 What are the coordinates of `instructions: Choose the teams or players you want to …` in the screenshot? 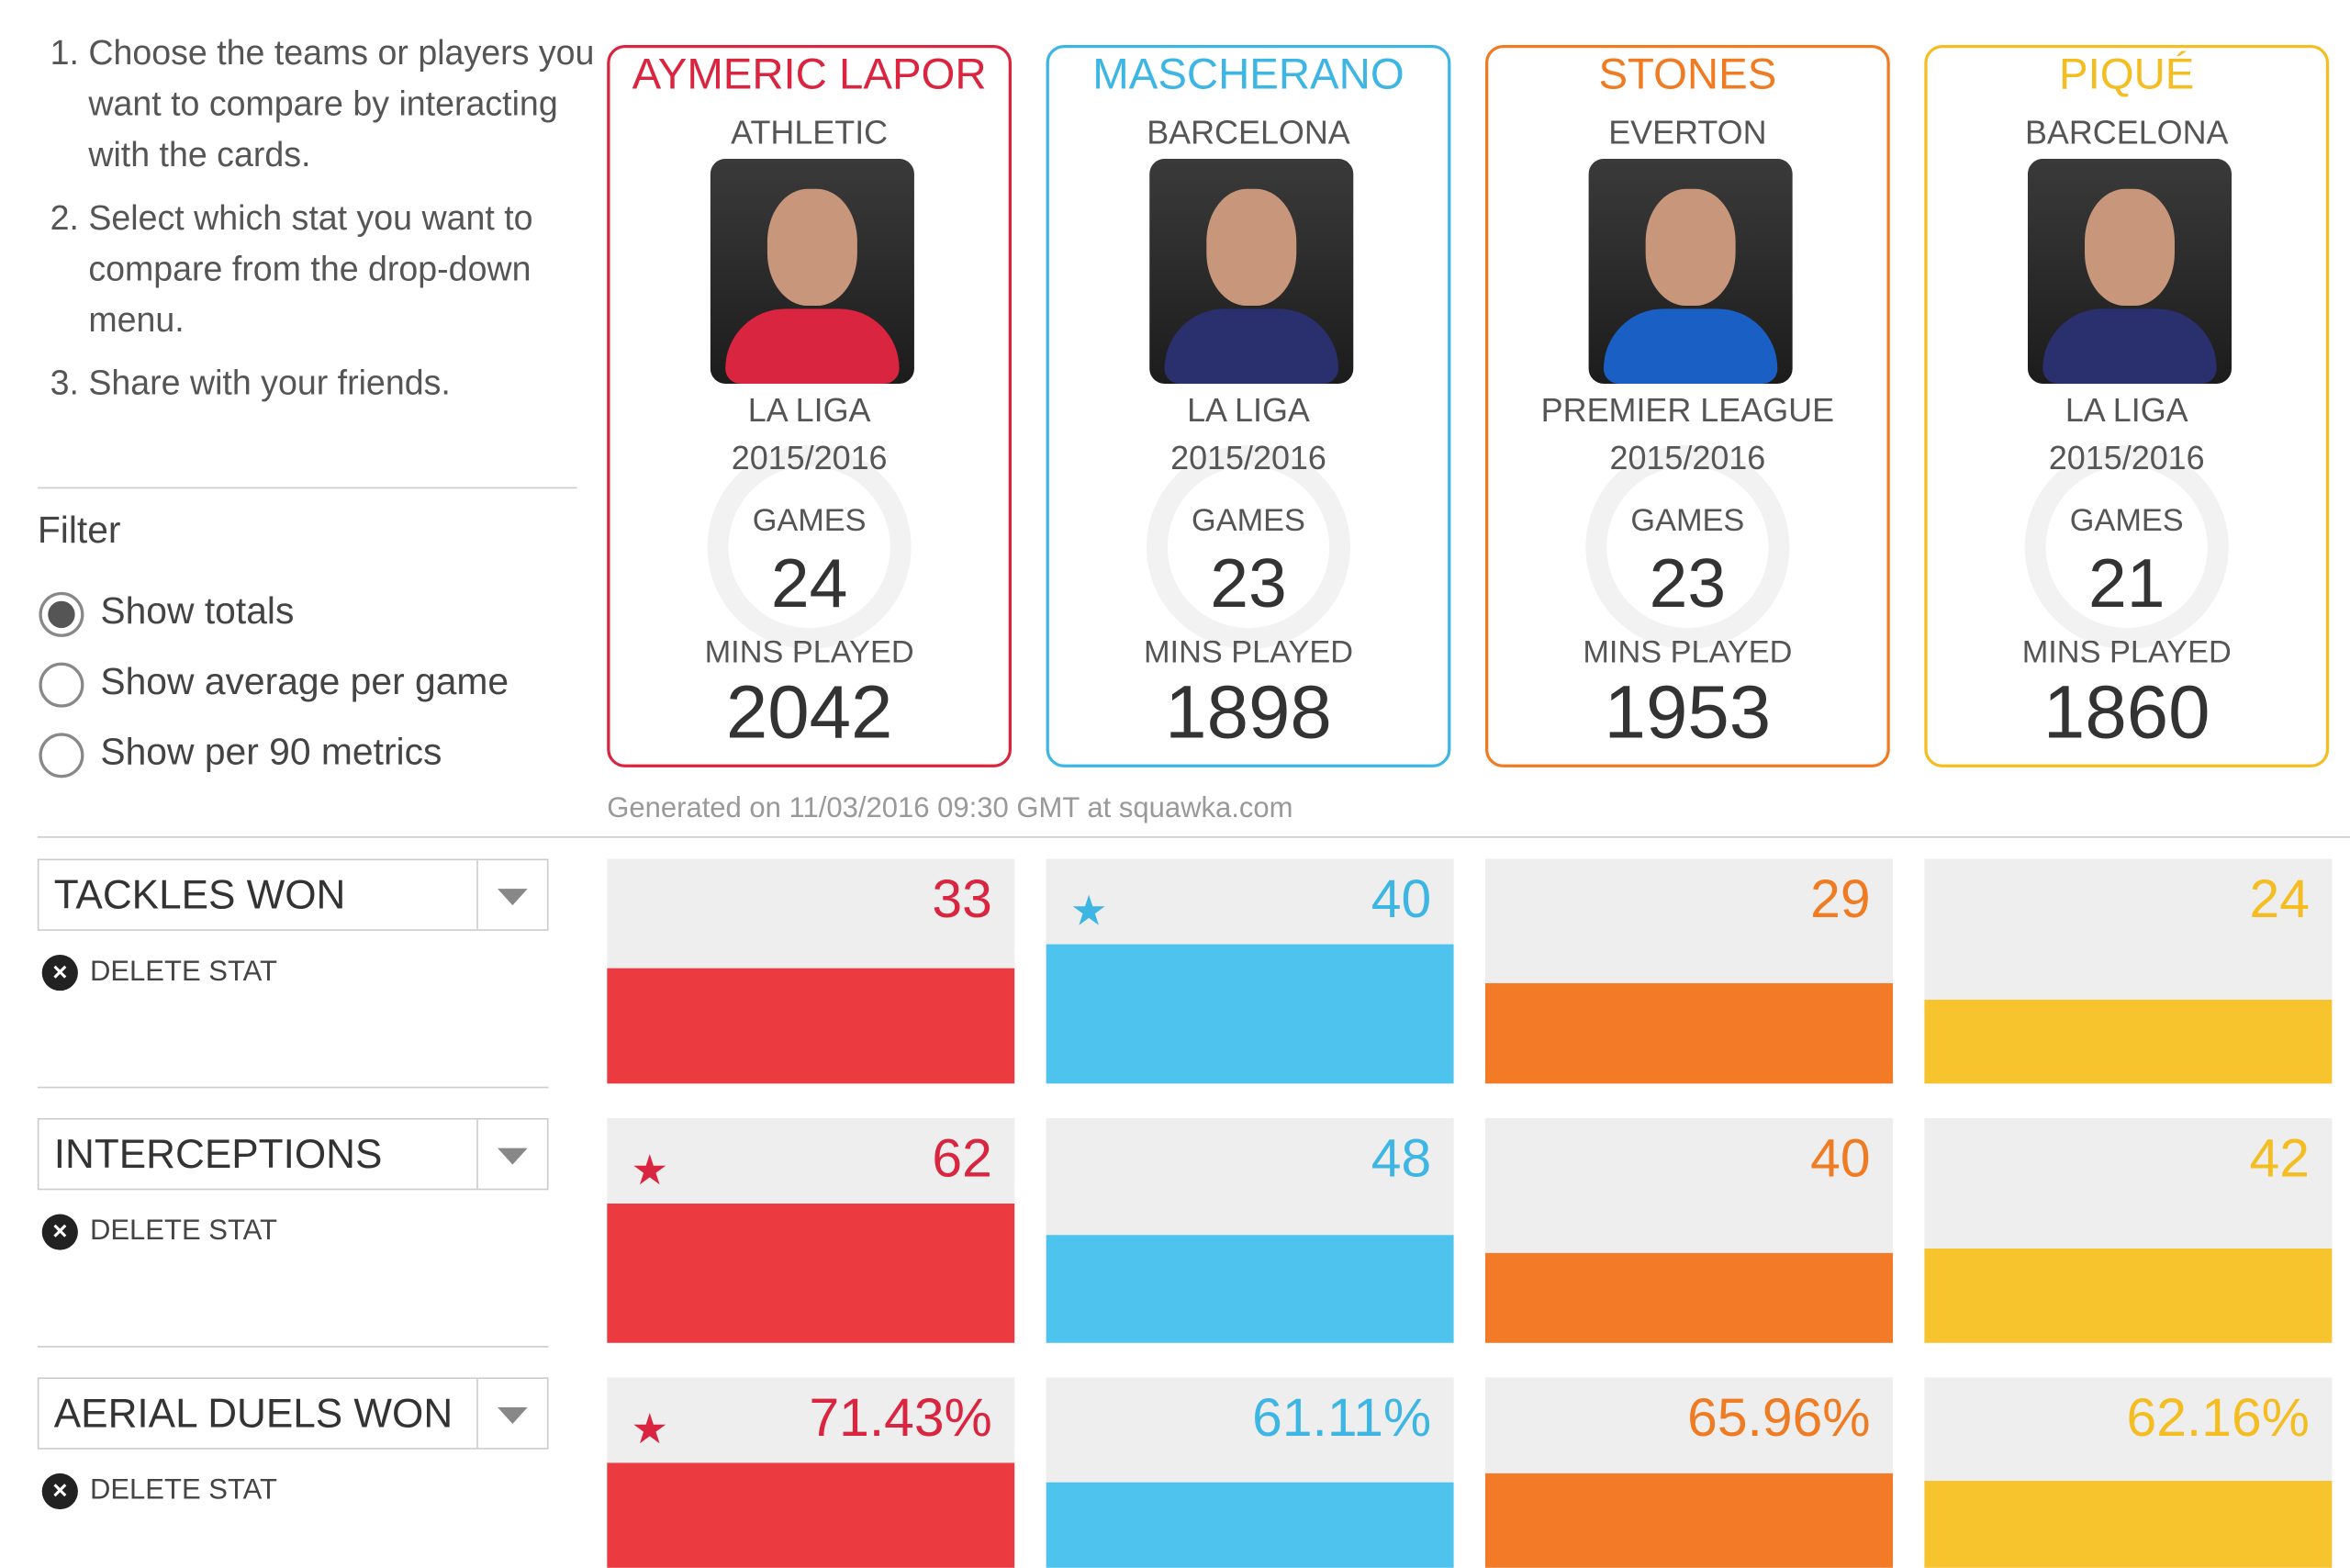 It's located at (333, 223).